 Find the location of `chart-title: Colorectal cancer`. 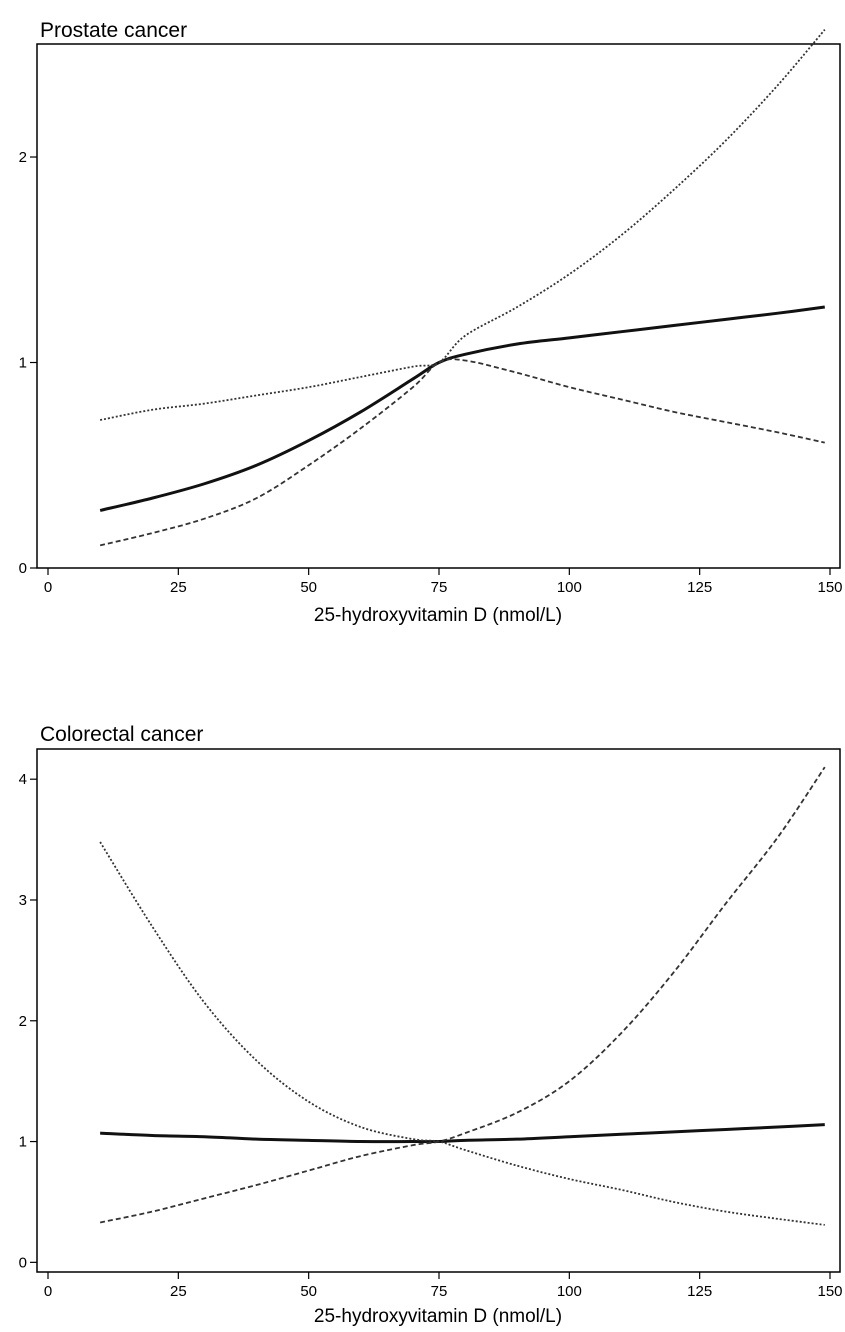

chart-title: Colorectal cancer is located at coordinates (121, 734).